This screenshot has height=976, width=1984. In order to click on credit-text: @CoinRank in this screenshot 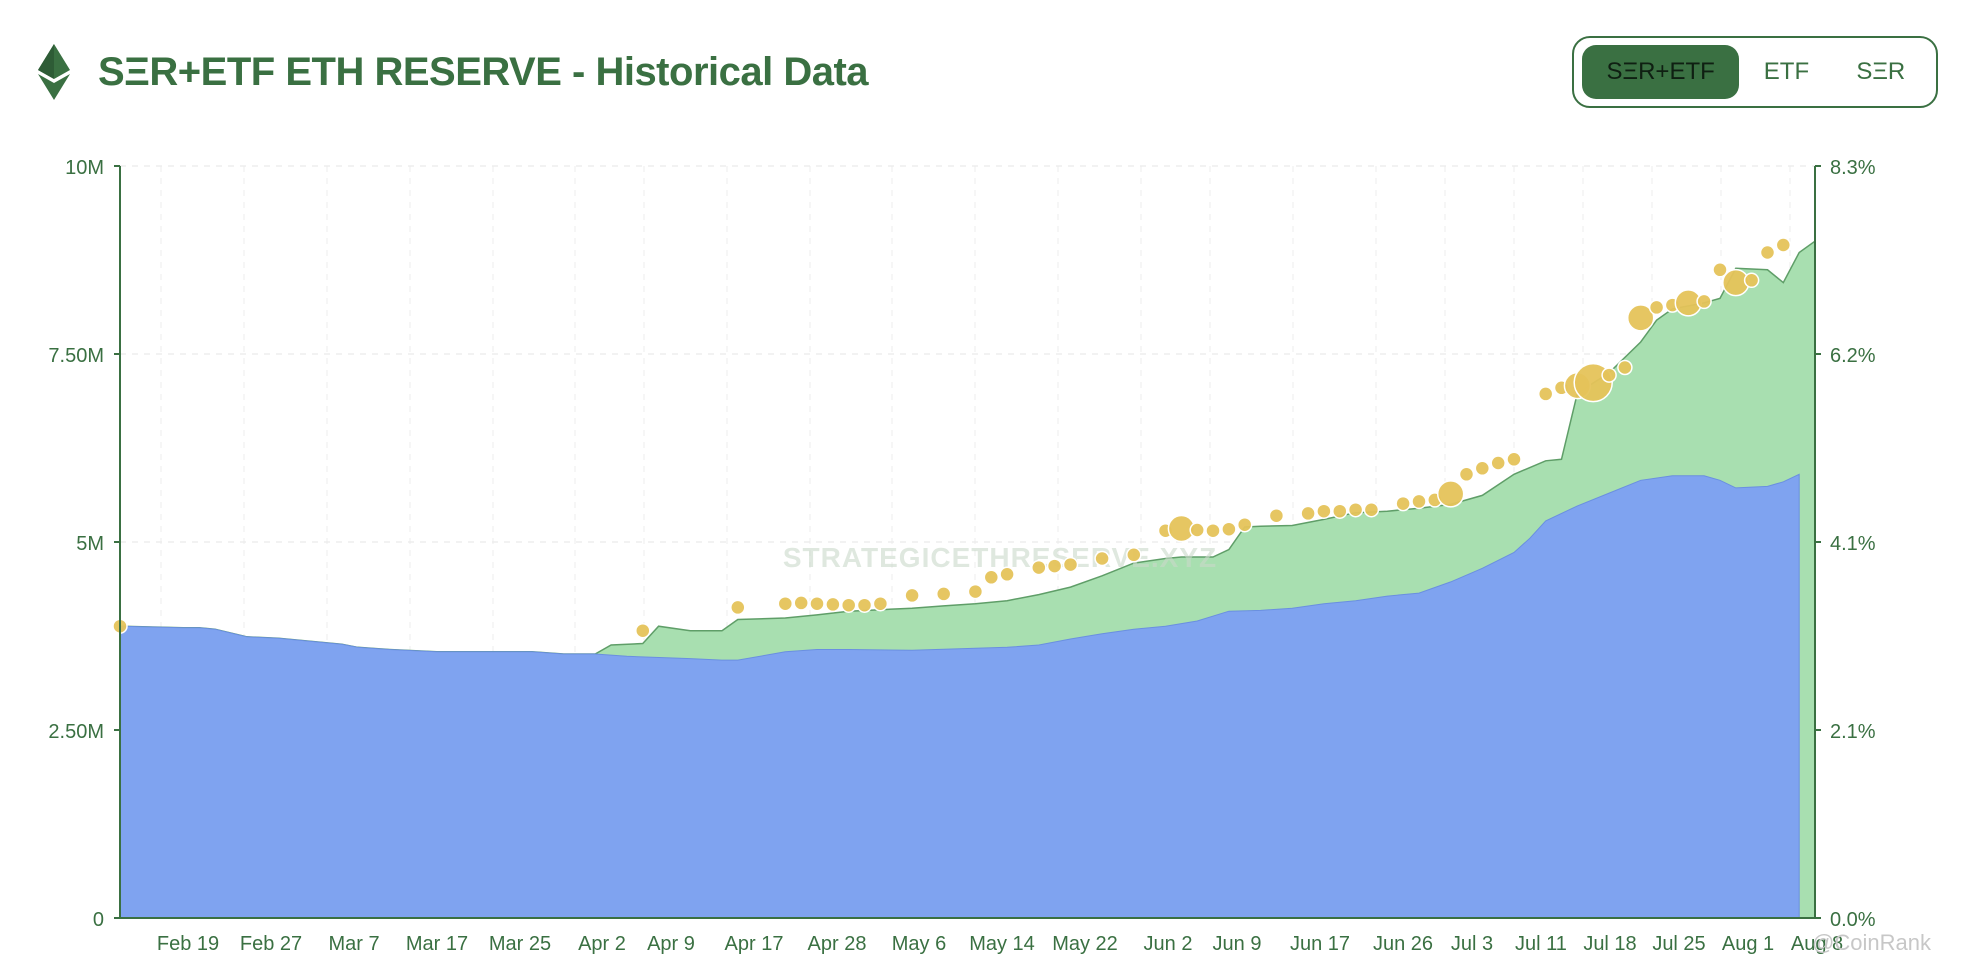, I will do `click(1871, 942)`.